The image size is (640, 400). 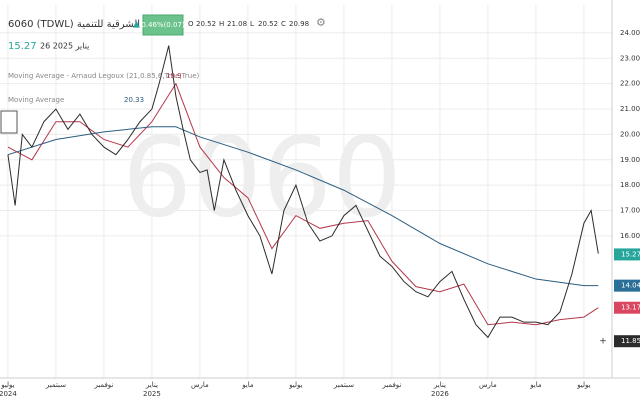 What do you see at coordinates (630, 286) in the screenshot?
I see `price-badge-label: 14.04` at bounding box center [630, 286].